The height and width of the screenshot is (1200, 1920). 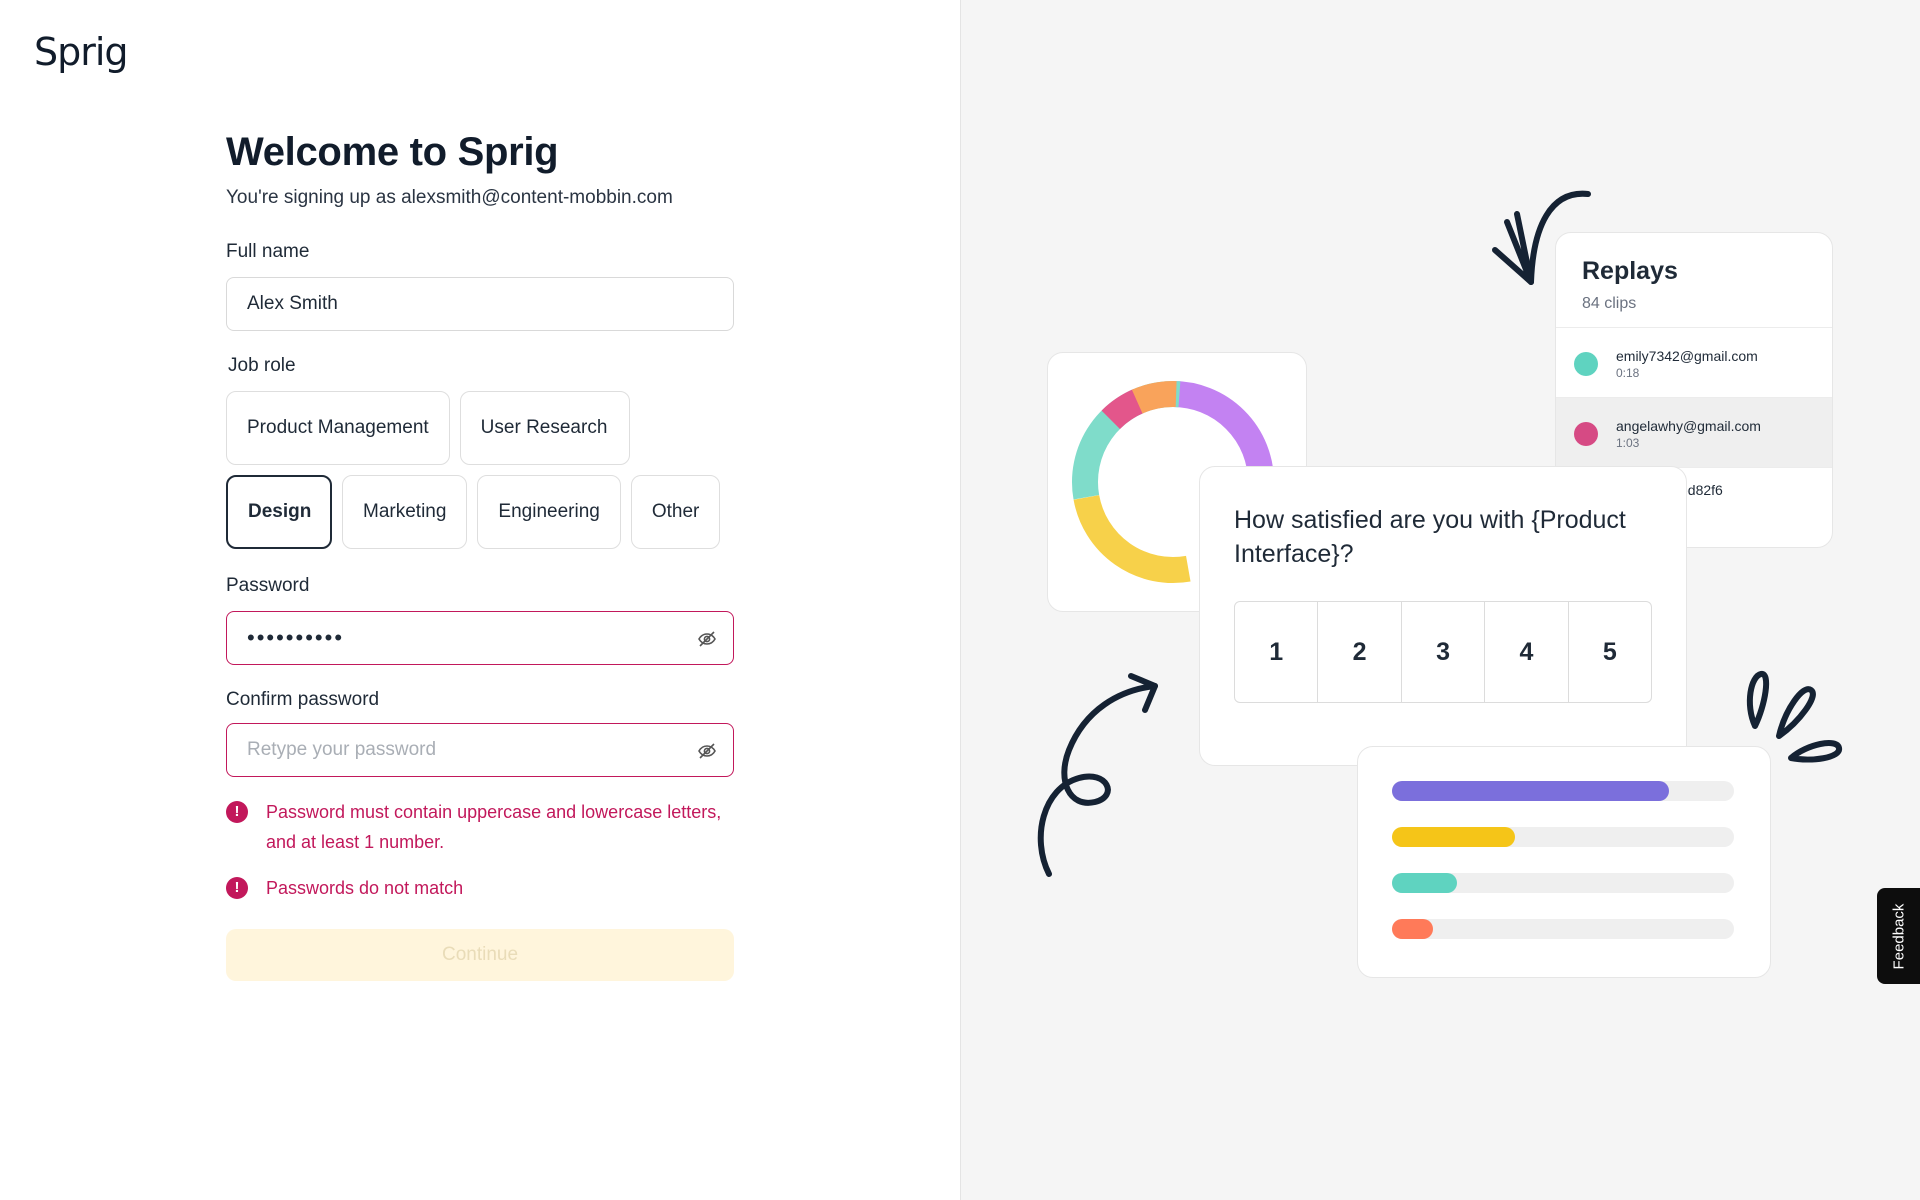 What do you see at coordinates (544, 428) in the screenshot?
I see `job-role-user-research: User Research` at bounding box center [544, 428].